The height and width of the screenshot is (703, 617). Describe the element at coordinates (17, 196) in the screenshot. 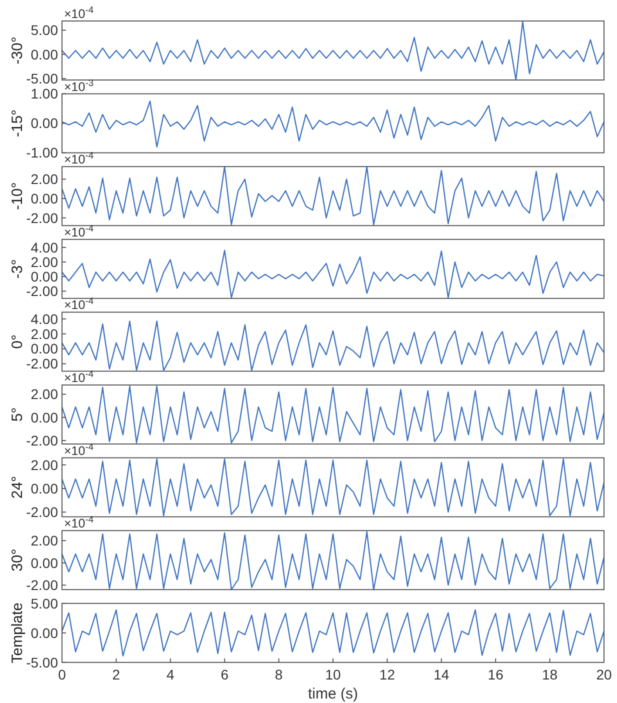

I see `y-axis-title: -10°` at that location.